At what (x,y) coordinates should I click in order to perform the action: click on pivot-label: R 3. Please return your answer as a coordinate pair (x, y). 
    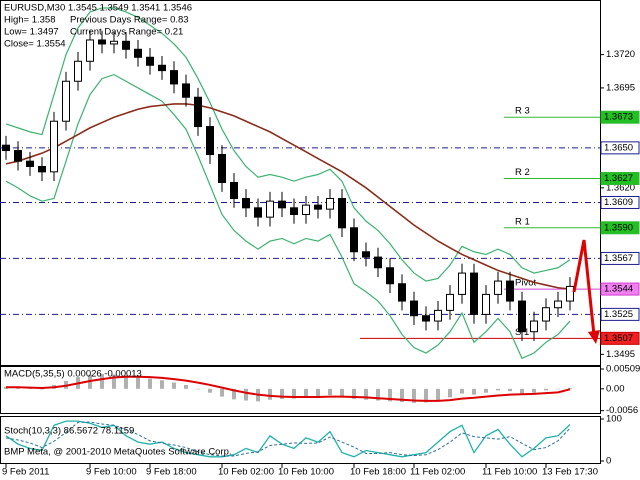
    Looking at the image, I should click on (522, 111).